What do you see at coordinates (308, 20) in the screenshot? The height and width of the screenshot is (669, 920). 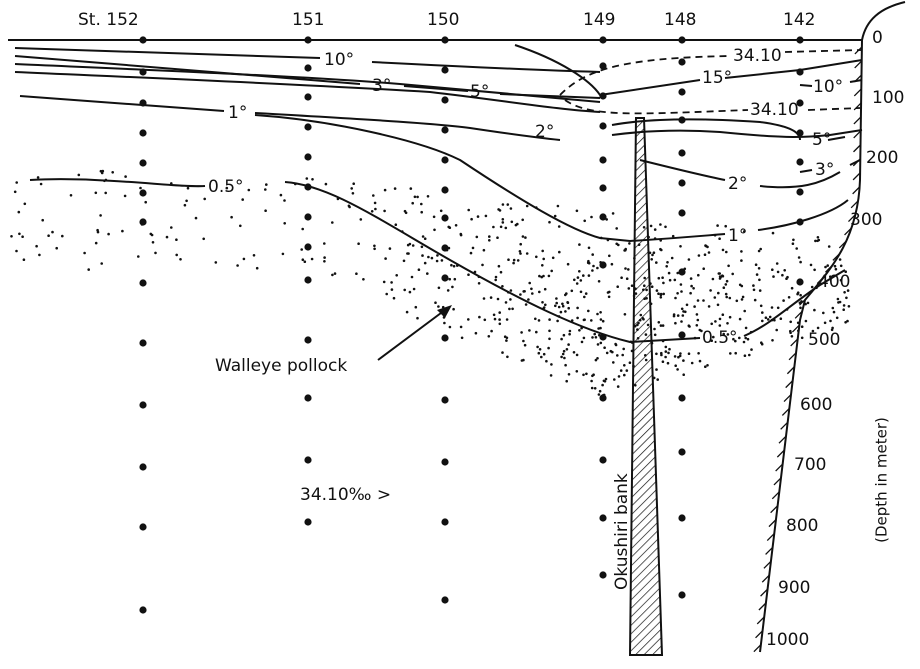 I see `station-label: 151` at bounding box center [308, 20].